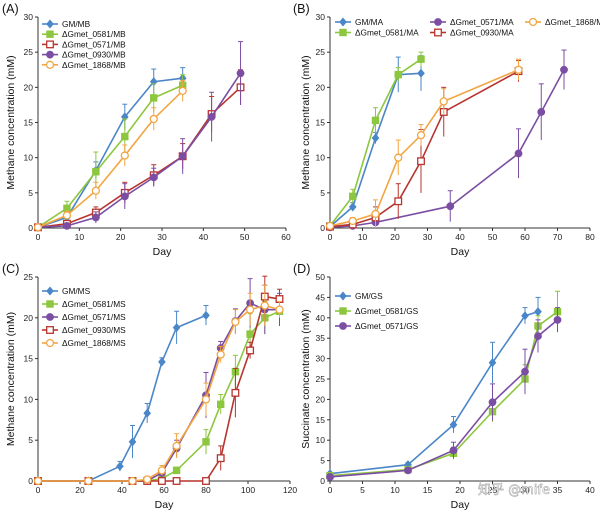  Describe the element at coordinates (66, 291) in the screenshot. I see `legend-entry: GM/MS` at that location.